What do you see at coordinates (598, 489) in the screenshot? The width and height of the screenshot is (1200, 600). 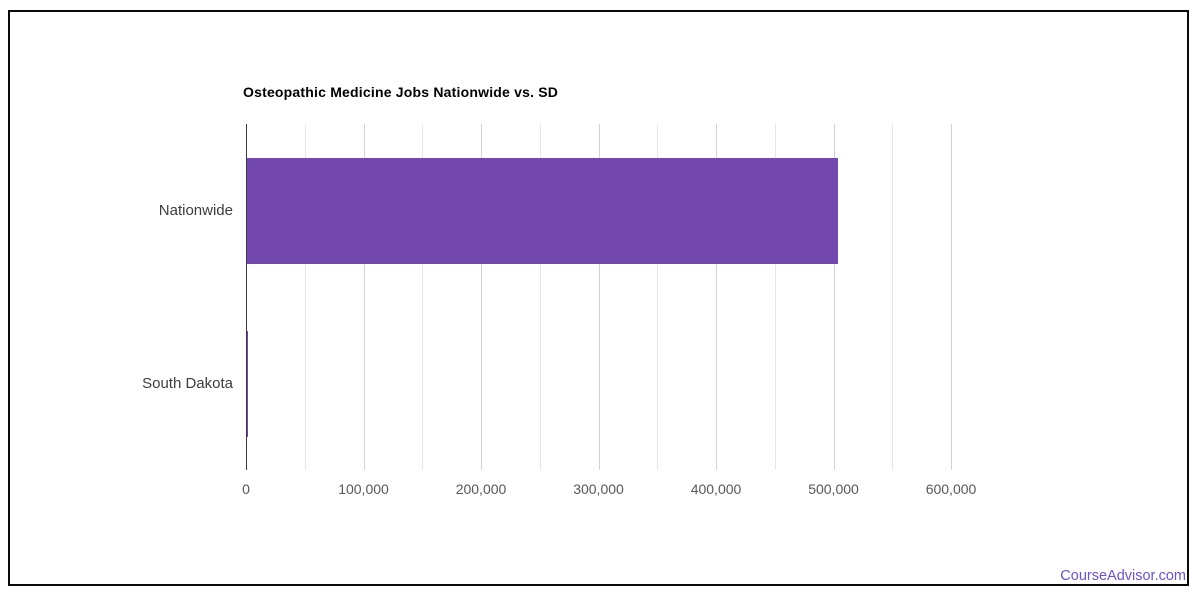 I see `x-tick-label-300000: 300,000` at bounding box center [598, 489].